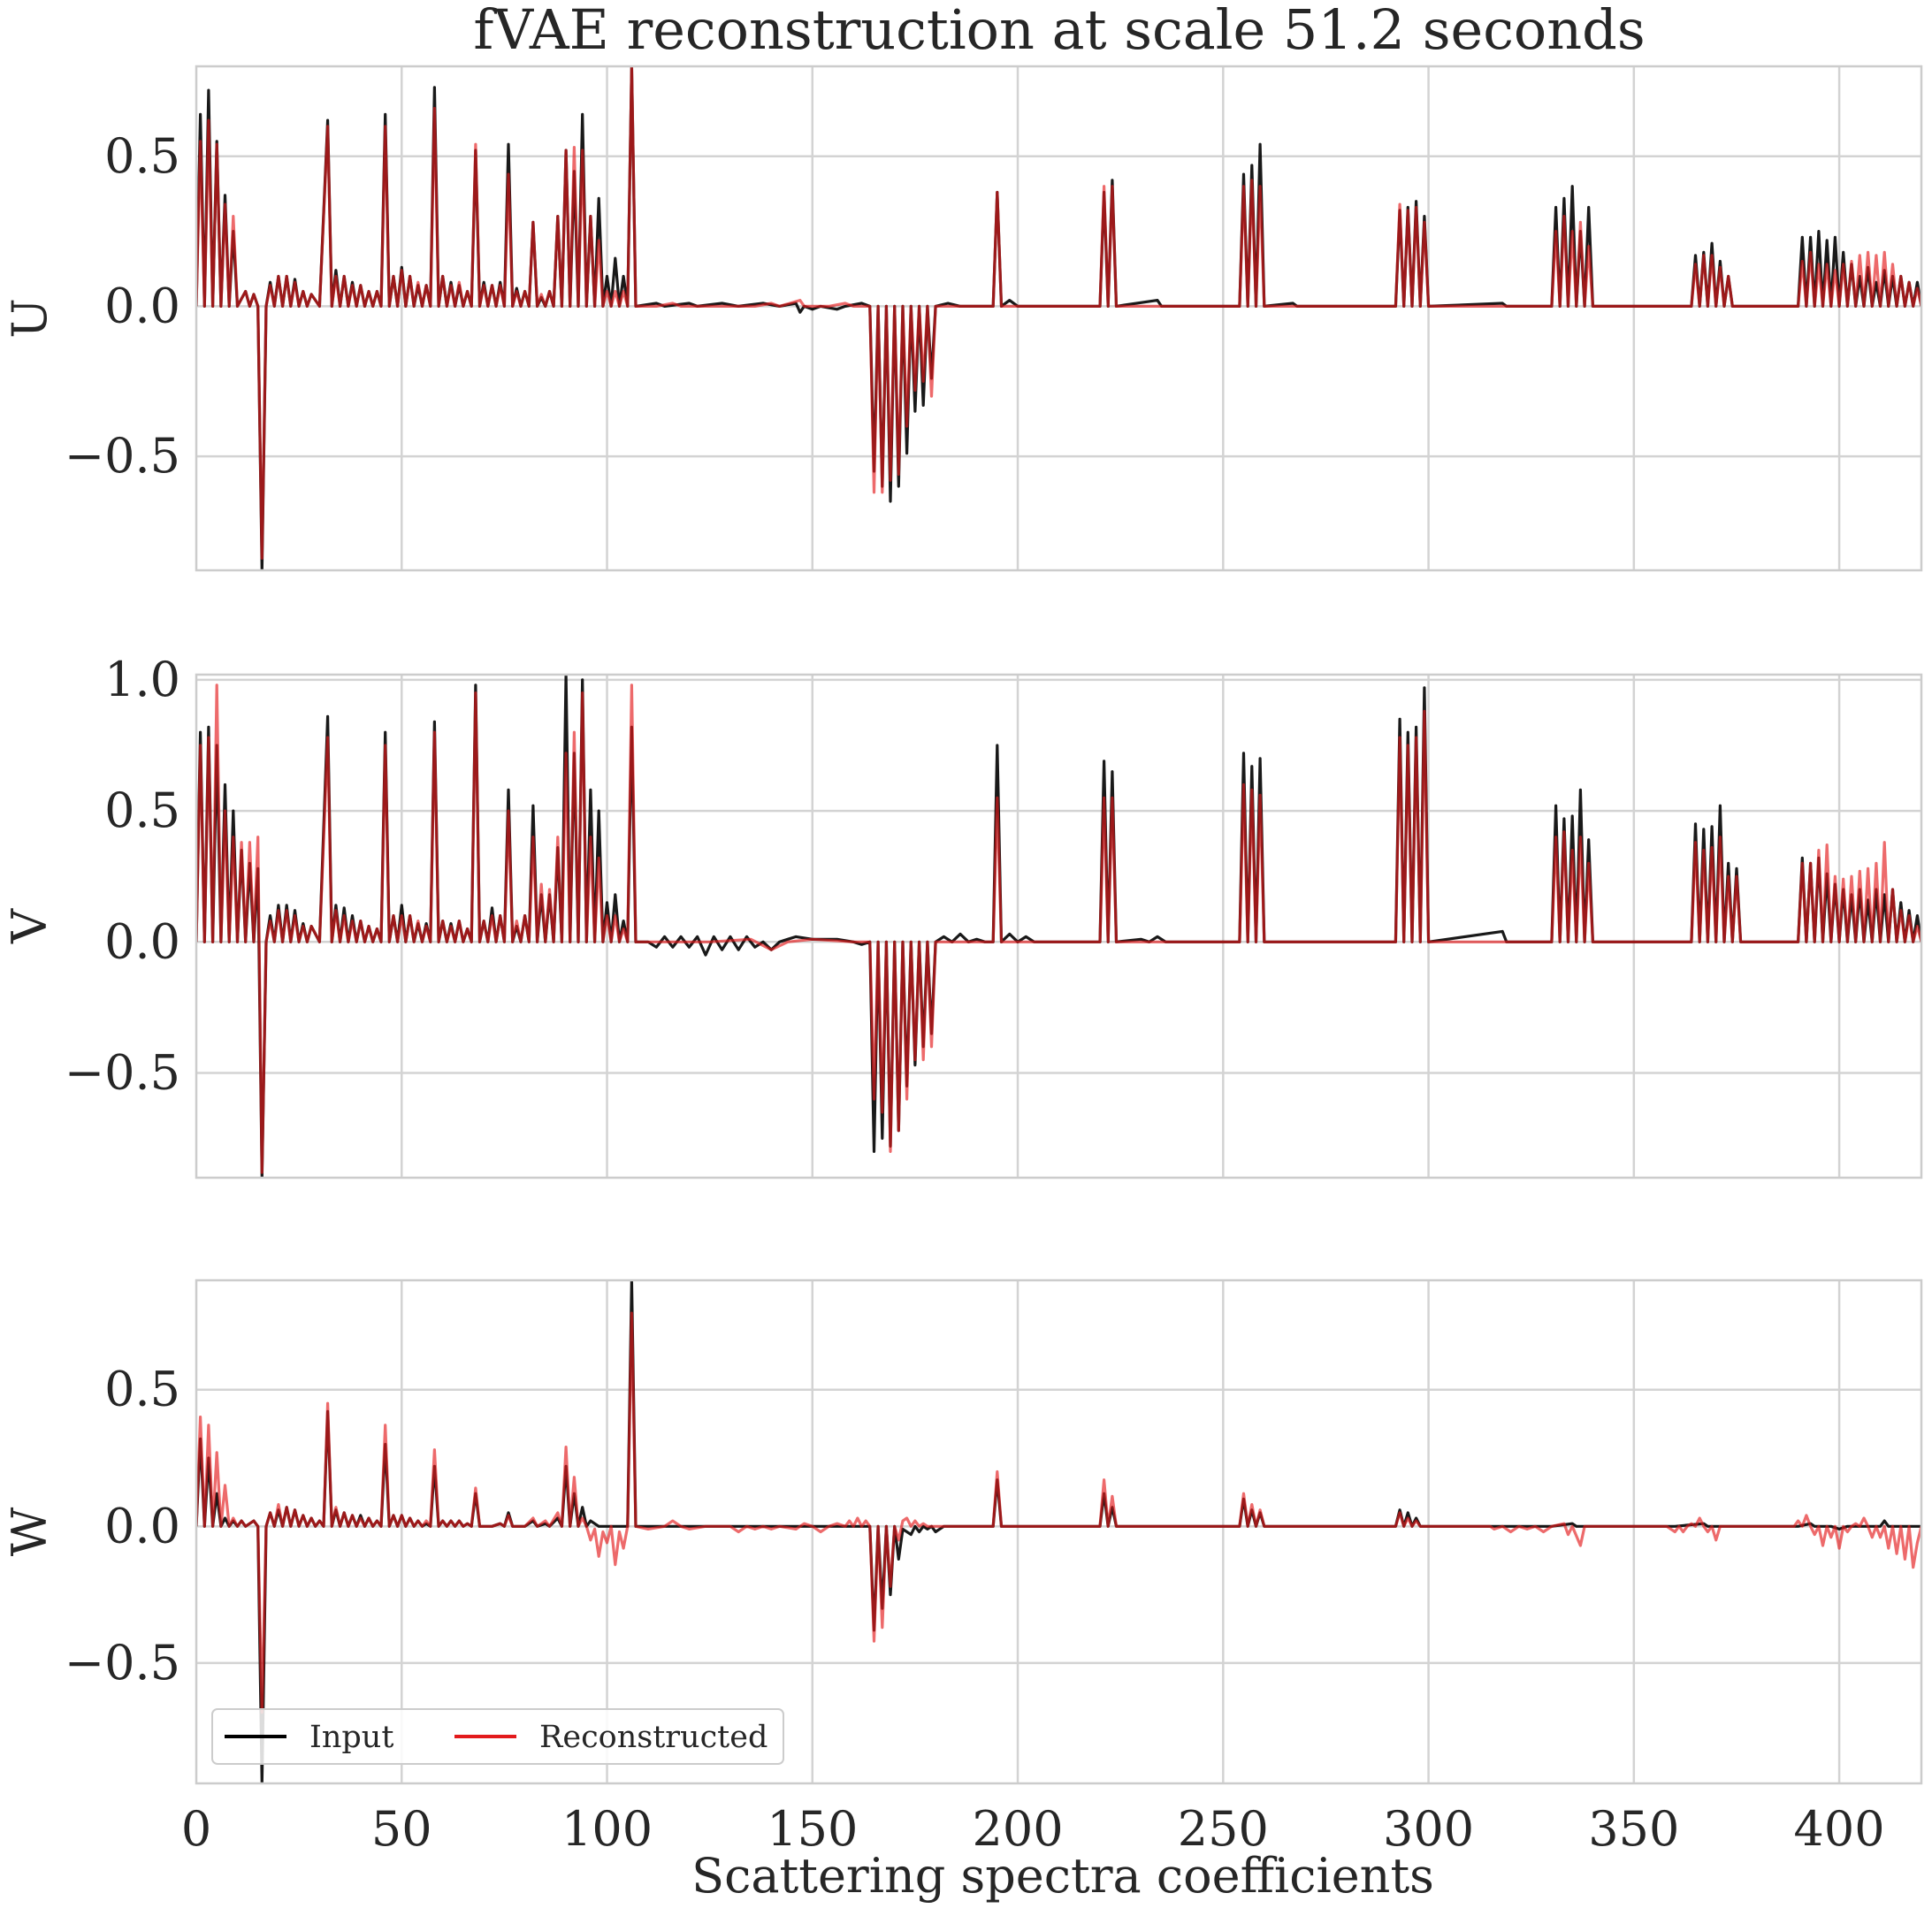 The height and width of the screenshot is (1916, 1932). Describe the element at coordinates (653, 1738) in the screenshot. I see `legend-label-reconstructed: Reconstructed` at that location.